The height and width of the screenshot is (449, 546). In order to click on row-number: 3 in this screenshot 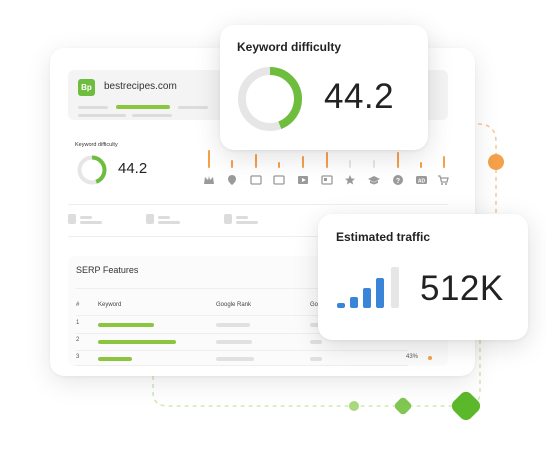, I will do `click(78, 357)`.